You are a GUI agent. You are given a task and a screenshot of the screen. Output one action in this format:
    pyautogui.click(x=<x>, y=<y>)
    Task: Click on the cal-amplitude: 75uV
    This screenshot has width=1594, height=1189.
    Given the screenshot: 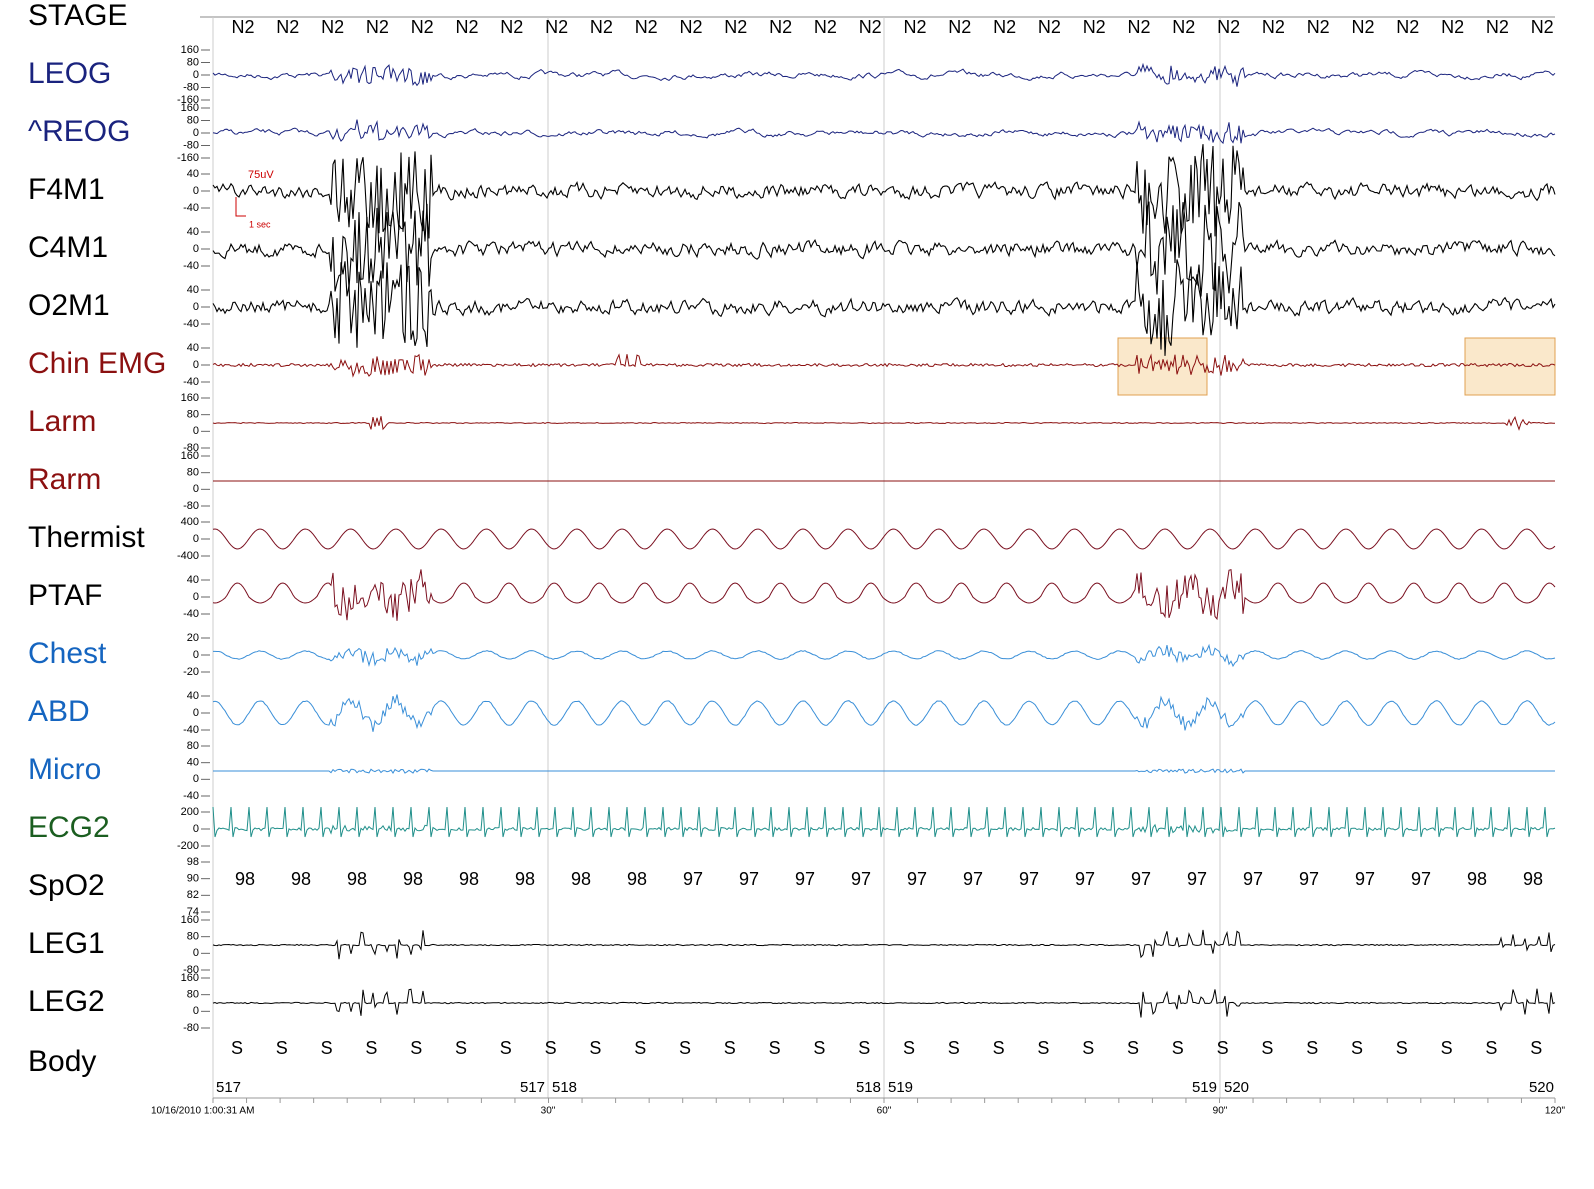 What is the action you would take?
    pyautogui.click(x=261, y=175)
    